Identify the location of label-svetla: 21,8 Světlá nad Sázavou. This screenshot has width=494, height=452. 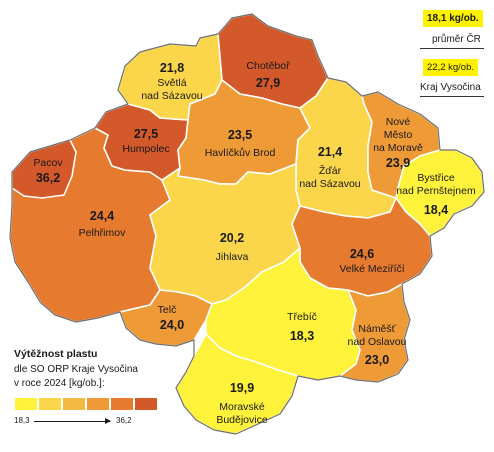
(171, 81).